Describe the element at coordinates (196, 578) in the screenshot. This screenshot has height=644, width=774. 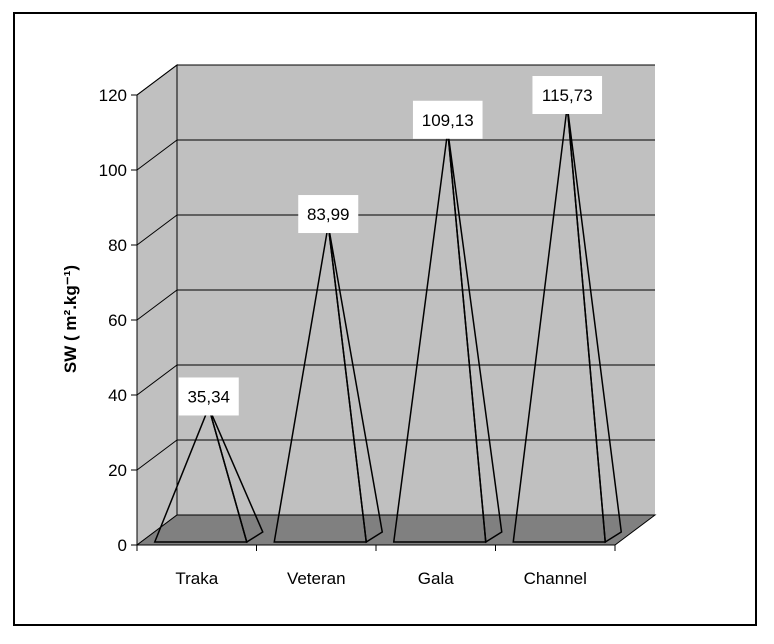
I see `x-tick-label: Traka` at that location.